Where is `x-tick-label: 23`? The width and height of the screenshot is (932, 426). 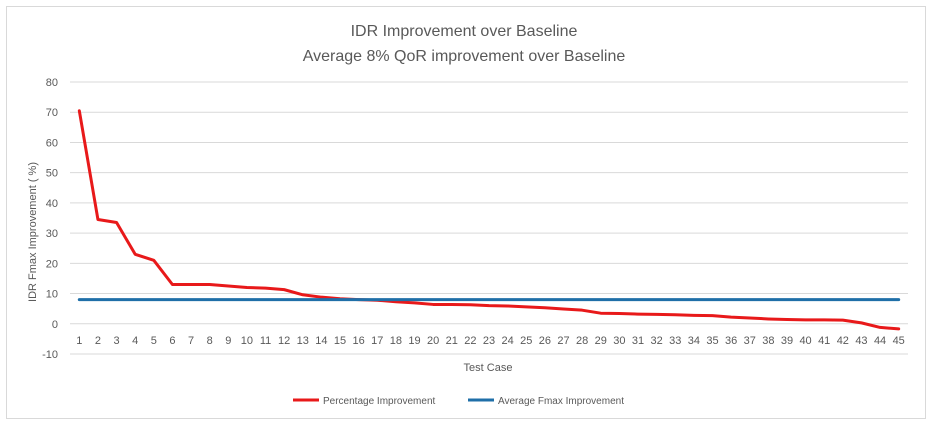 x-tick-label: 23 is located at coordinates (489, 341).